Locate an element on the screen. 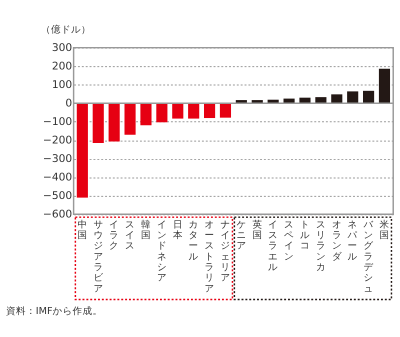 The image size is (400, 337). x-tick-label: 中国 is located at coordinates (82, 230).